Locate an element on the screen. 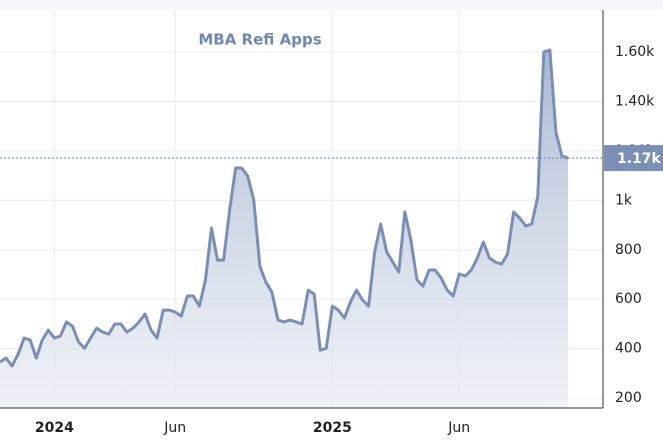  x-tick-label: 2025 is located at coordinates (332, 428).